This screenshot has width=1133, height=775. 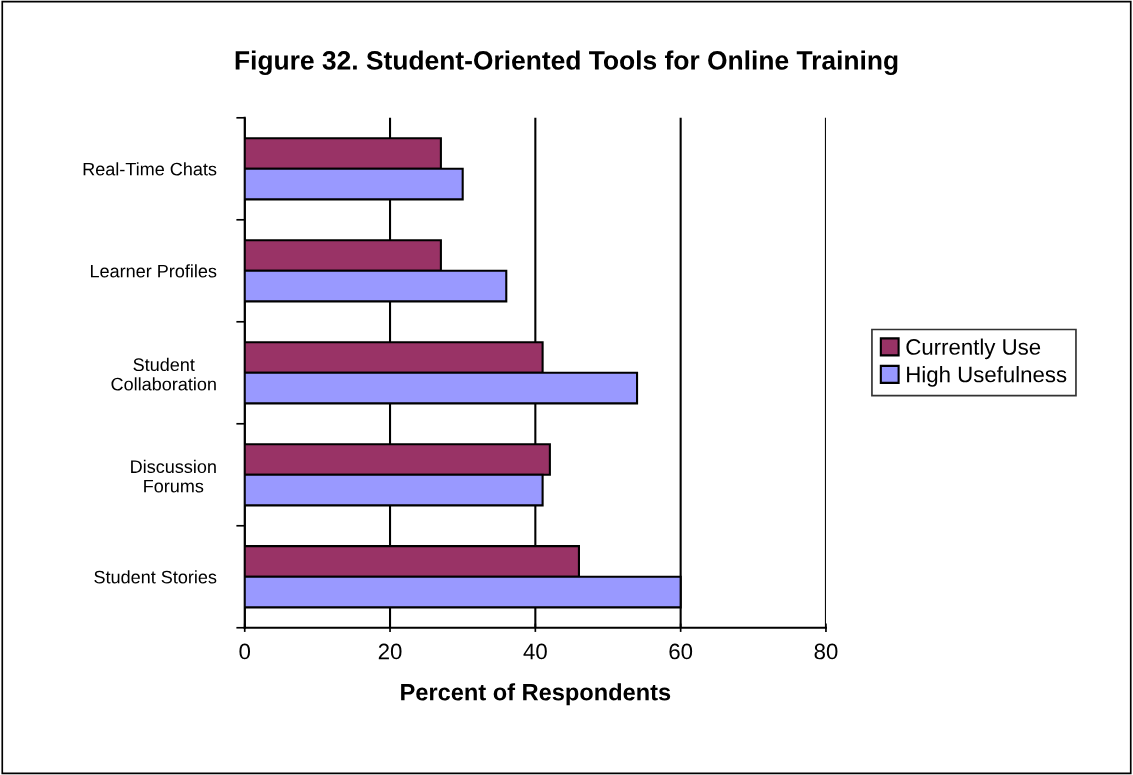 What do you see at coordinates (973, 349) in the screenshot?
I see `legend-label: Currently Use` at bounding box center [973, 349].